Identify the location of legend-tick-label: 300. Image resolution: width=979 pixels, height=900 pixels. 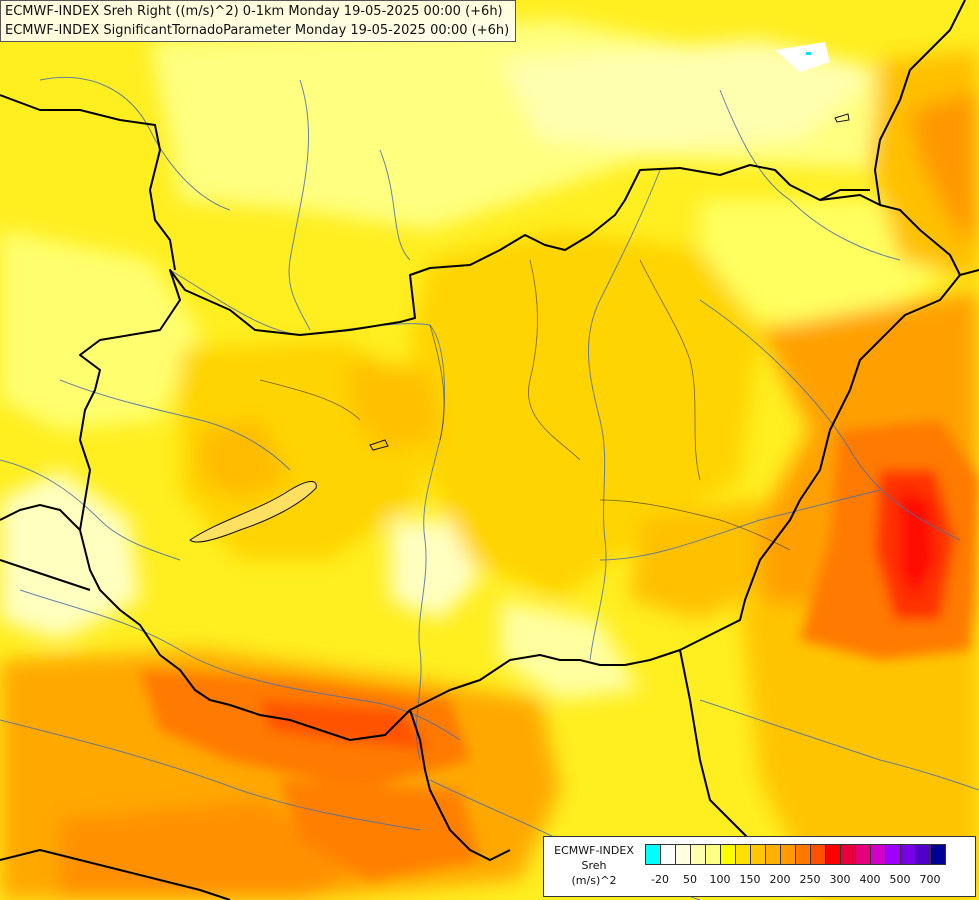
(840, 879).